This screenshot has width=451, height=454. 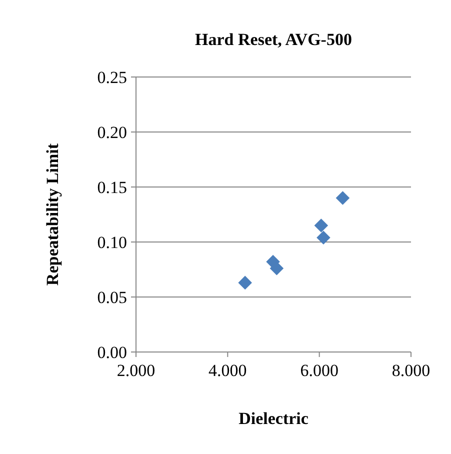 What do you see at coordinates (112, 187) in the screenshot?
I see `y-tick-label: 0.15` at bounding box center [112, 187].